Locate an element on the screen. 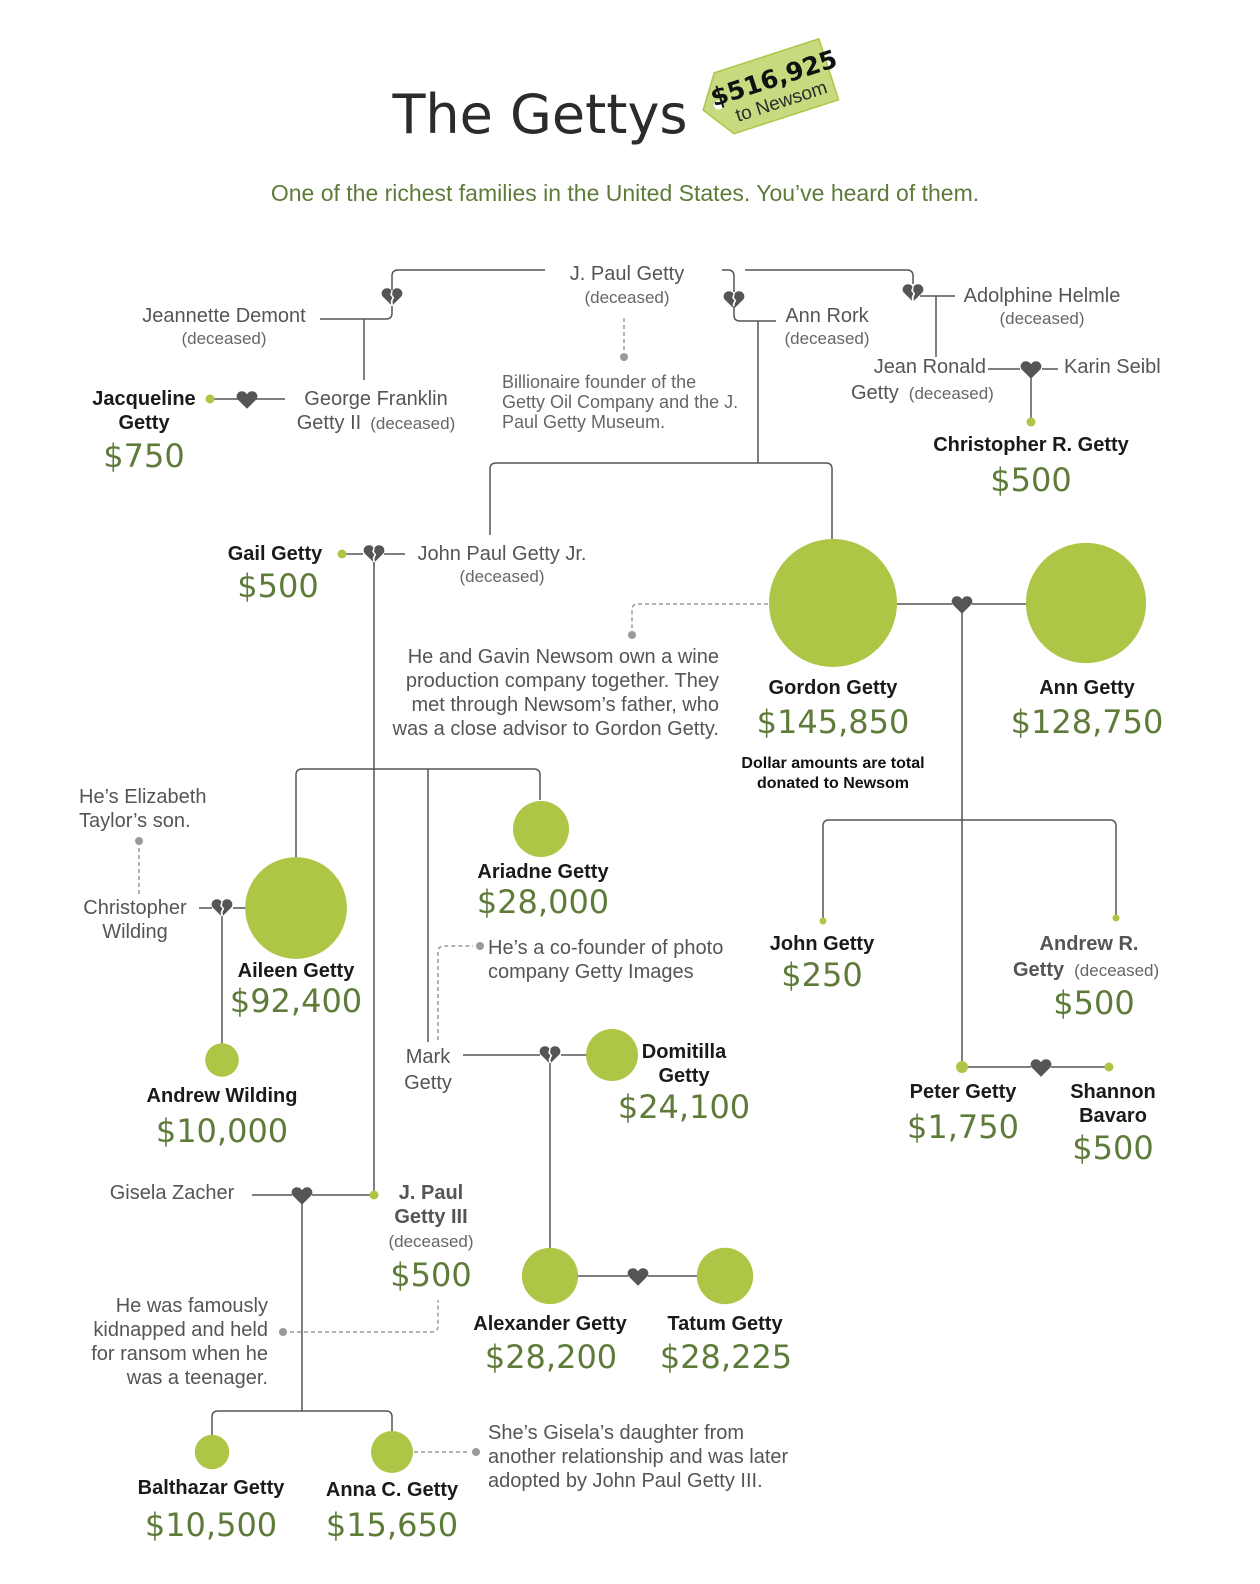 This screenshot has height=1584, width=1260. andrewR-name2: Getty is located at coordinates (1039, 970).